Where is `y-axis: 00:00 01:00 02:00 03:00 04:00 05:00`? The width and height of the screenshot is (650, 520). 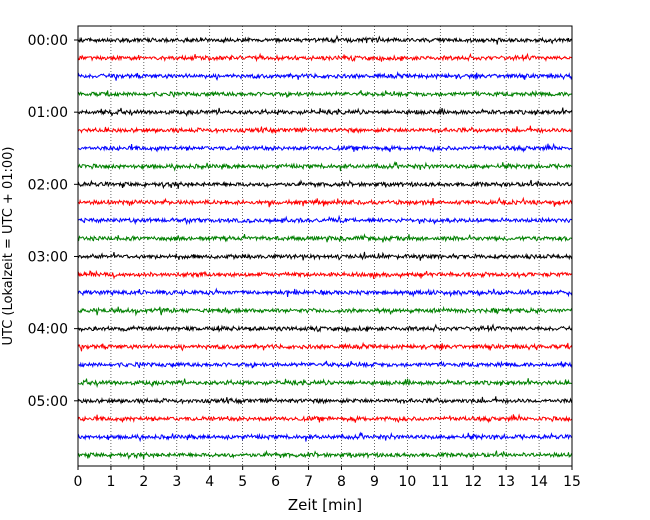 y-axis: 00:00 01:00 02:00 03:00 04:00 05:00 is located at coordinates (53, 221).